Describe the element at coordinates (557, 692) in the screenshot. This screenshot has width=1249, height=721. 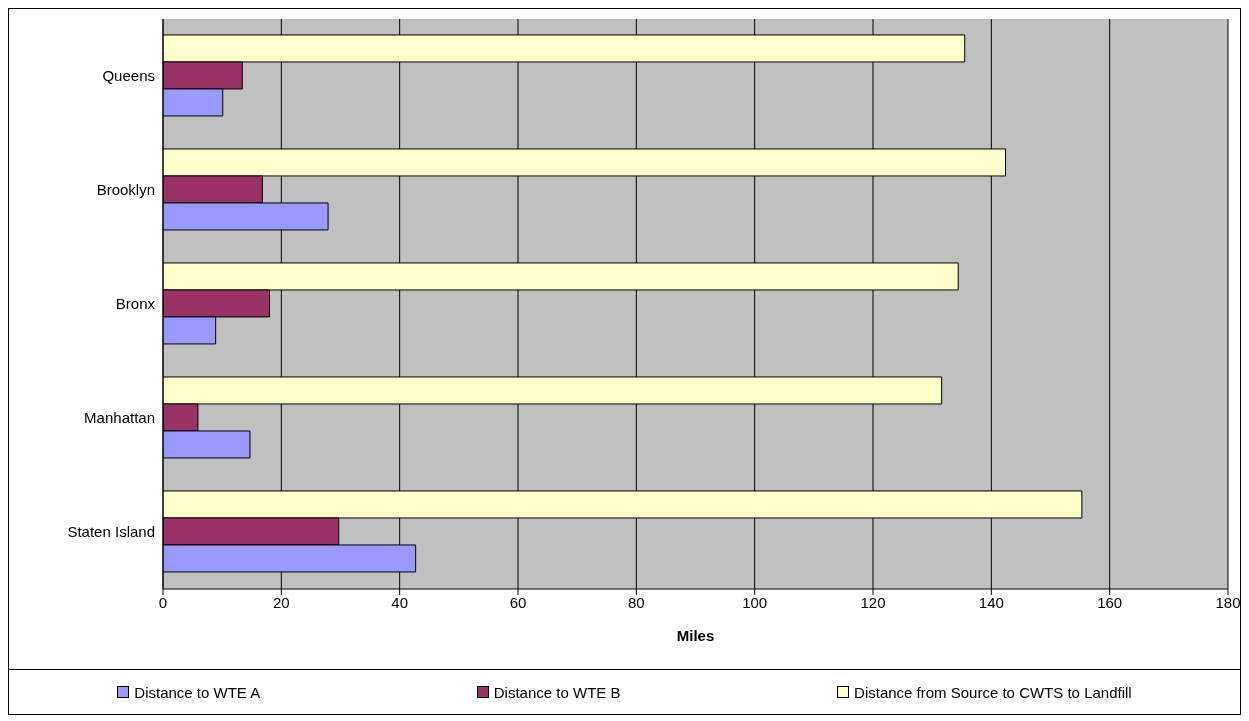
I see `legend-label: Distance to WTE B` at that location.